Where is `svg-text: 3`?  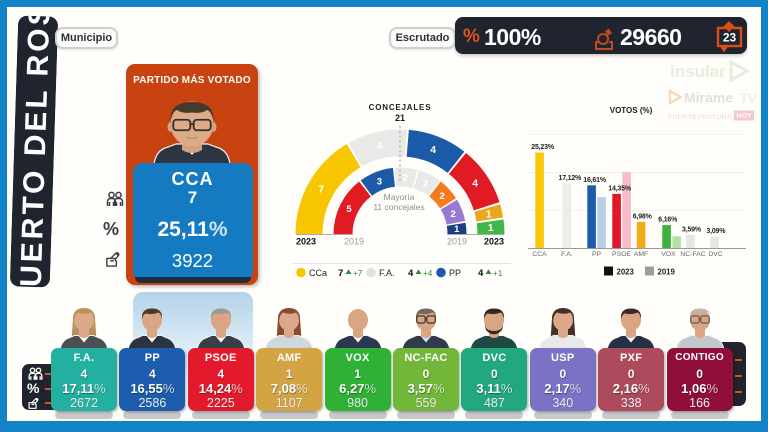 svg-text: 3 is located at coordinates (379, 181).